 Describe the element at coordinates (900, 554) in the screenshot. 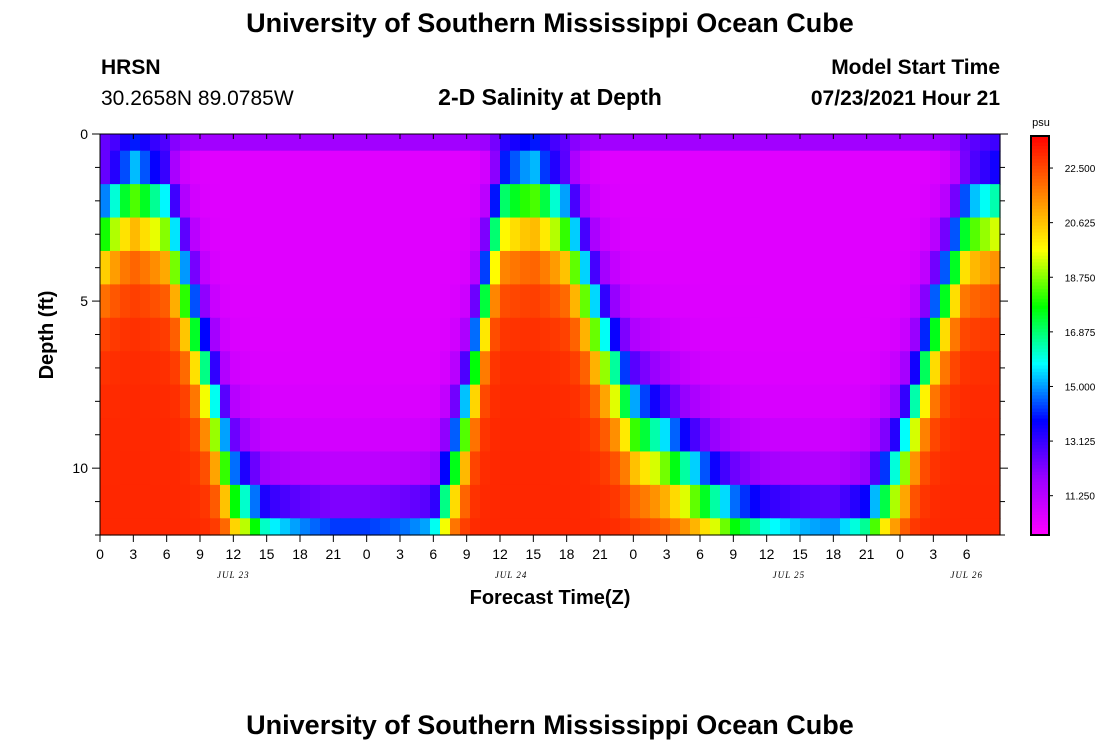

I see `x-tick-label: 0` at that location.